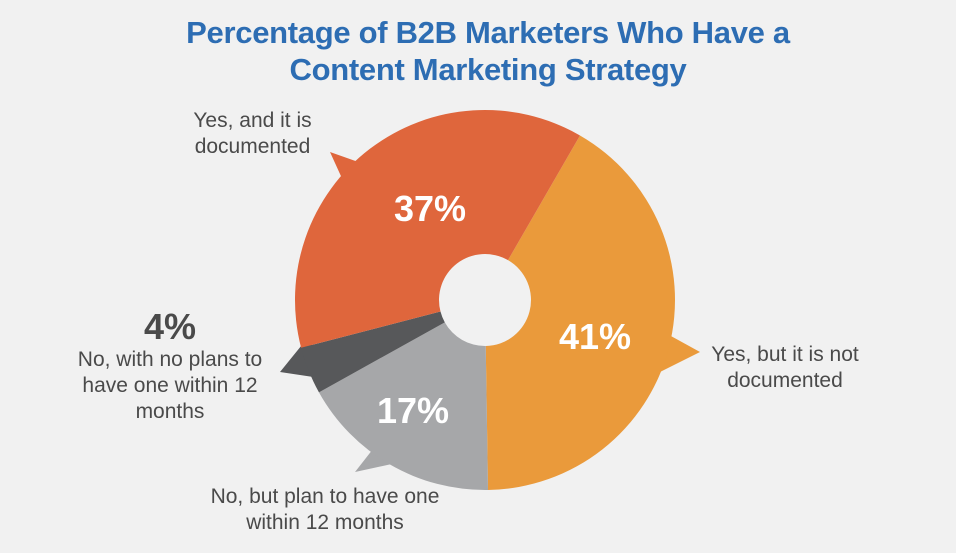  I want to click on slice-category-label: Yes, and it is documented, so click(252, 133).